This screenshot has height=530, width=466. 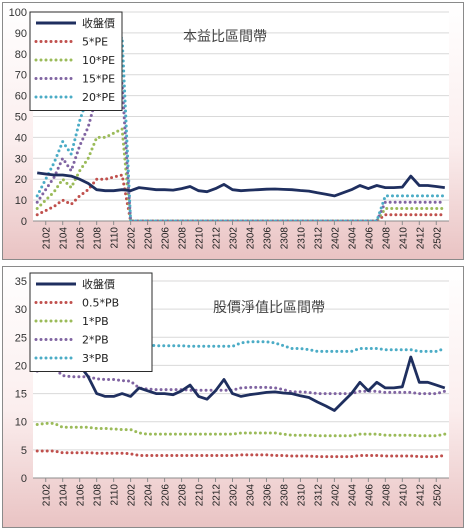 What do you see at coordinates (21, 395) in the screenshot?
I see `y-tick-label: 15` at bounding box center [21, 395].